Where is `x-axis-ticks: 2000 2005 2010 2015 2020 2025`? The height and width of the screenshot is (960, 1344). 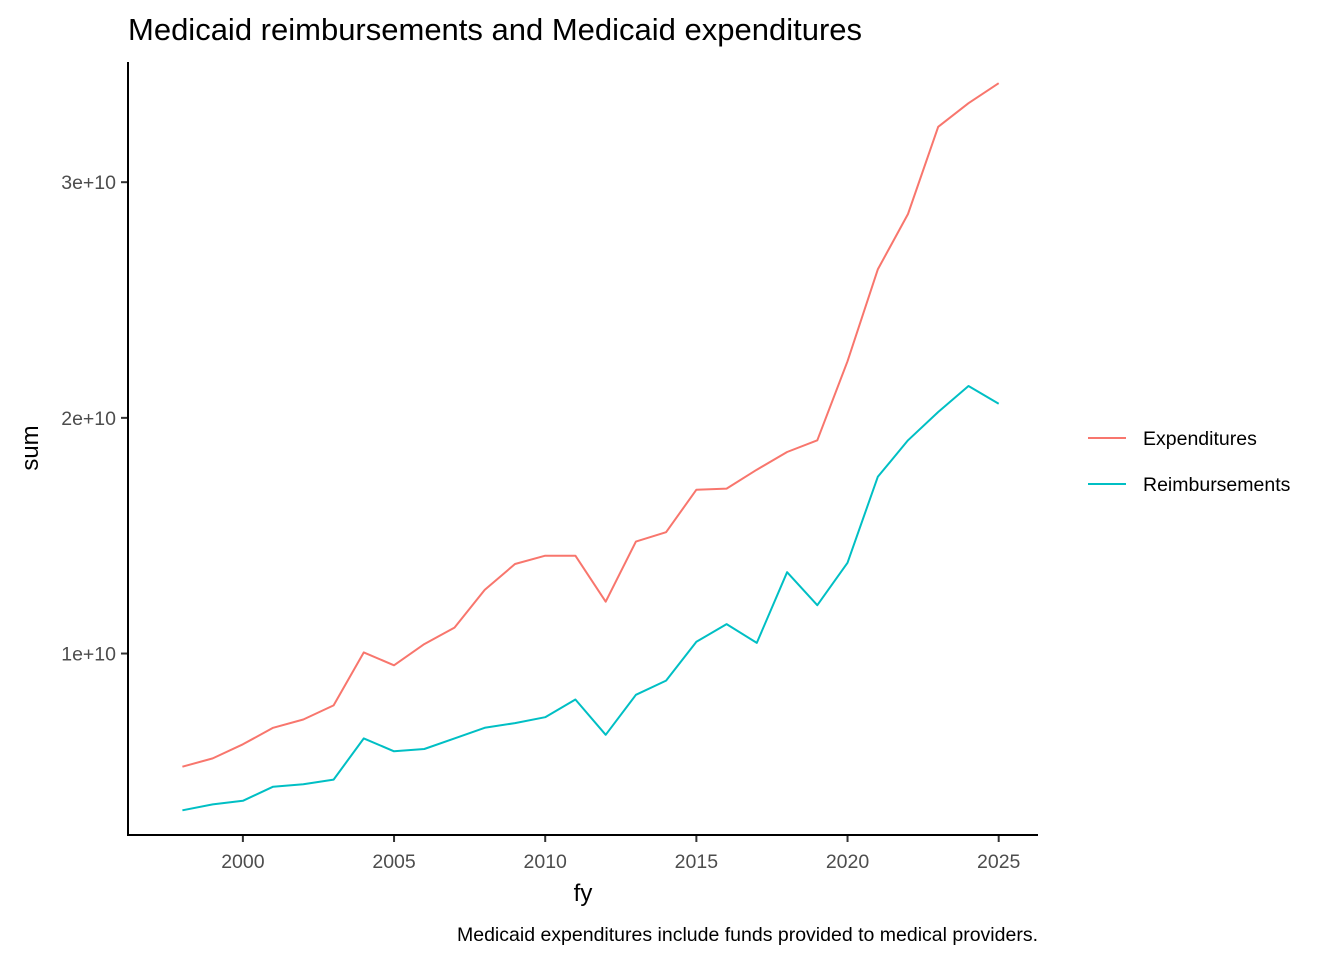 x-axis-ticks: 2000 2005 2010 2015 2020 2025 is located at coordinates (621, 854).